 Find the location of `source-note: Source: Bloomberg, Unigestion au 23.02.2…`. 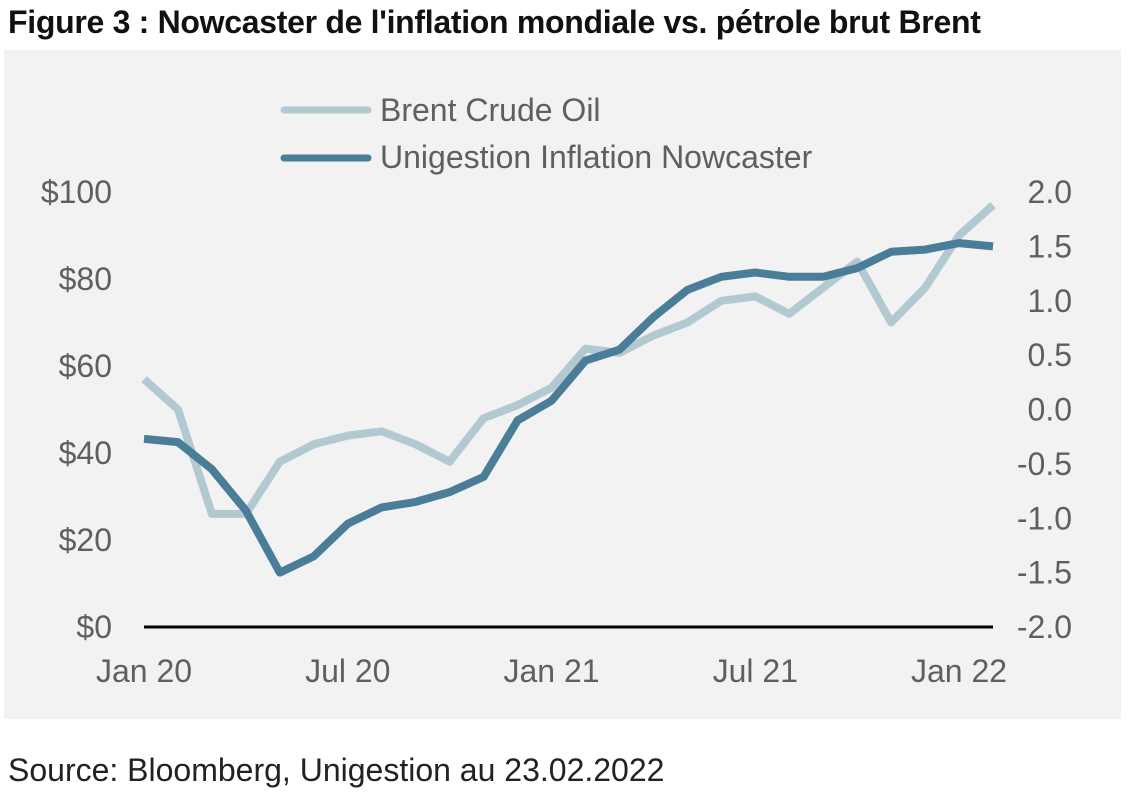

source-note: Source: Bloomberg, Unigestion au 23.02.2… is located at coordinates (336, 770).